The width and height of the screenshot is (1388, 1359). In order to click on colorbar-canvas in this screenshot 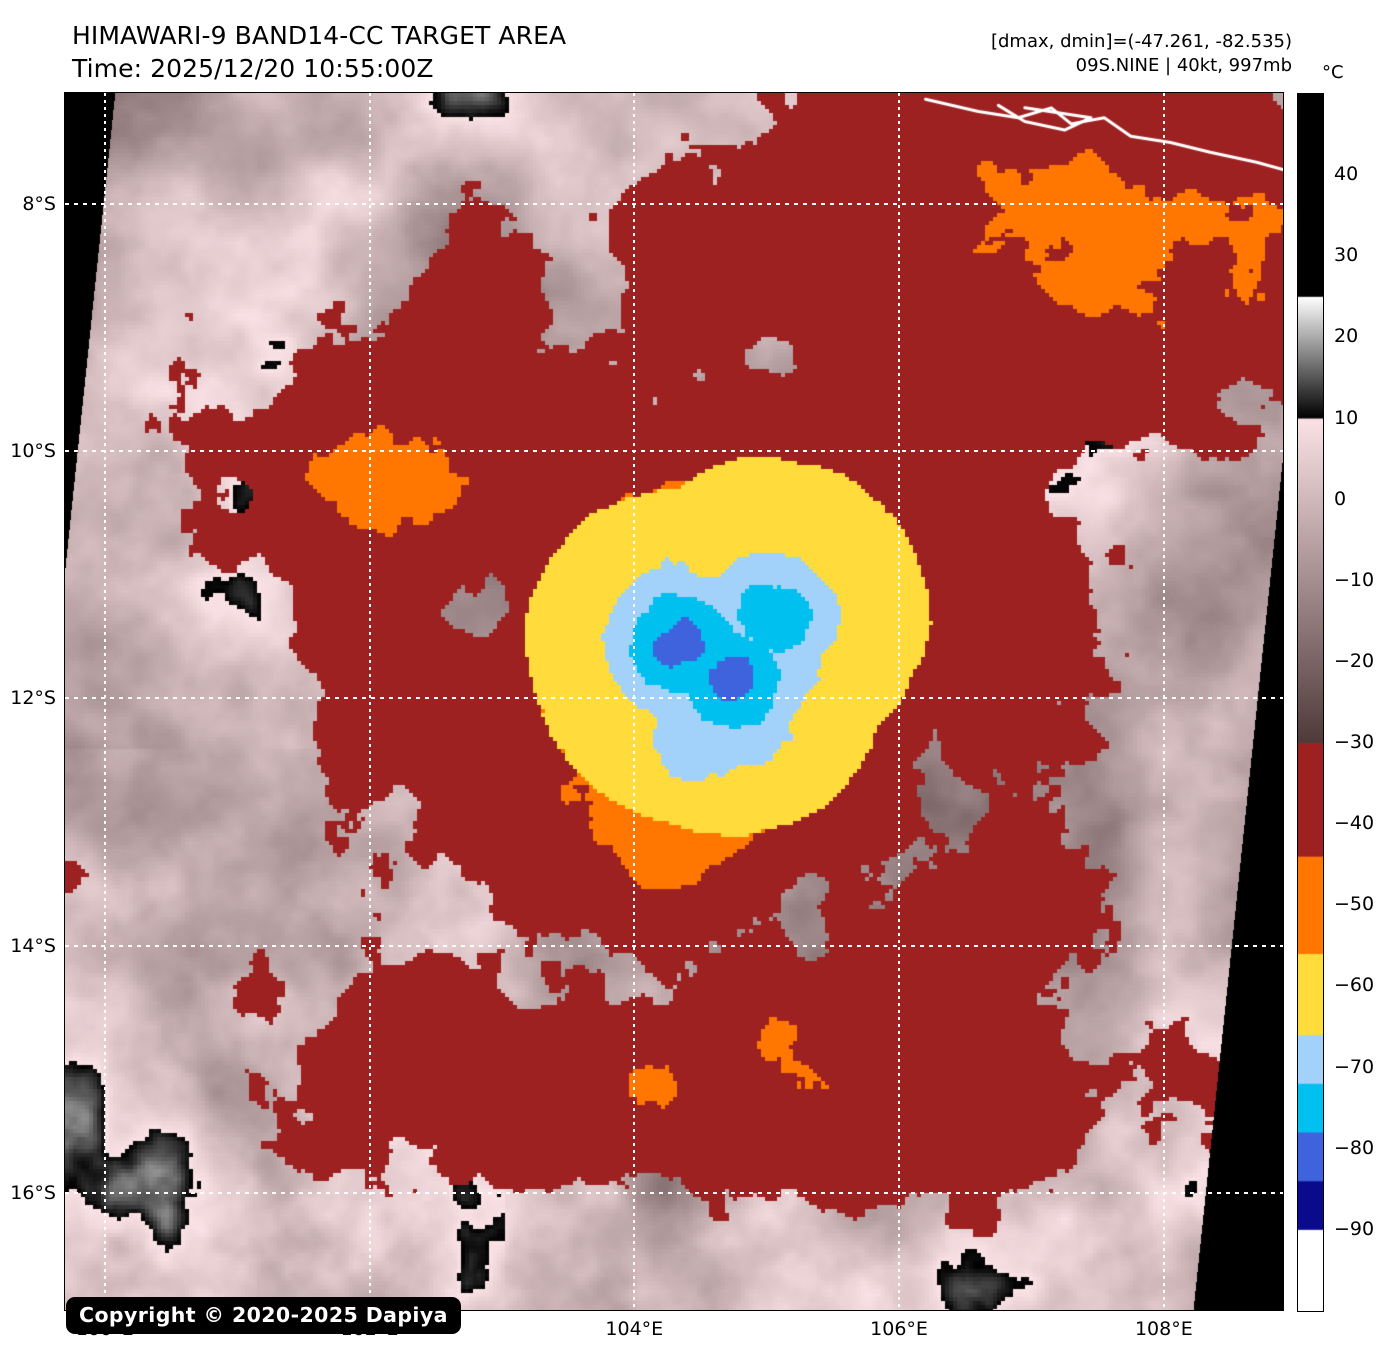, I will do `click(1310, 702)`.